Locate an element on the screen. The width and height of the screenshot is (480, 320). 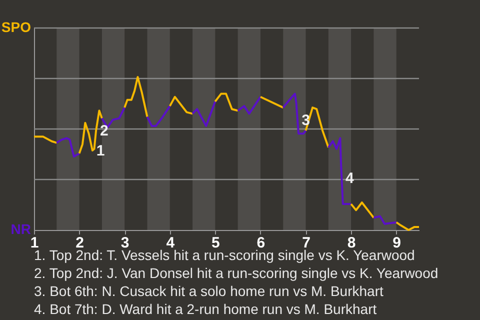
text: 2. Top 2nd: J. Van Donsel hit a run-scoring single vs K. Yearwood is located at coordinates (236, 273).